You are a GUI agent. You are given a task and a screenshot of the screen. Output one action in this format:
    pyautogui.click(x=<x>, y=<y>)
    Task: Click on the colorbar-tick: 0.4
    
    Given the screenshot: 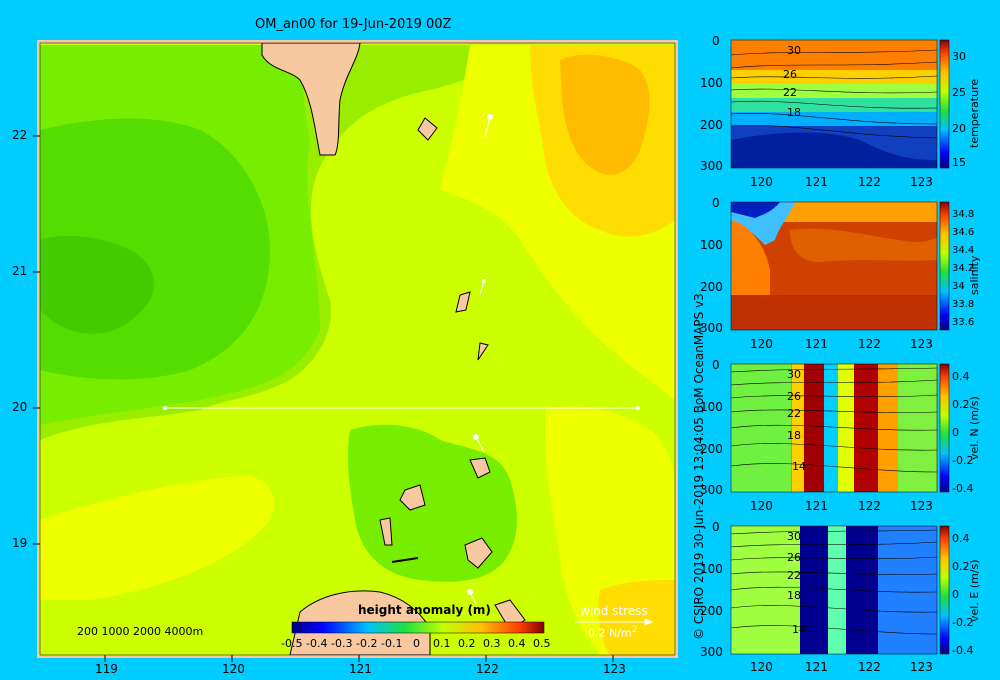 What is the action you would take?
    pyautogui.click(x=517, y=643)
    